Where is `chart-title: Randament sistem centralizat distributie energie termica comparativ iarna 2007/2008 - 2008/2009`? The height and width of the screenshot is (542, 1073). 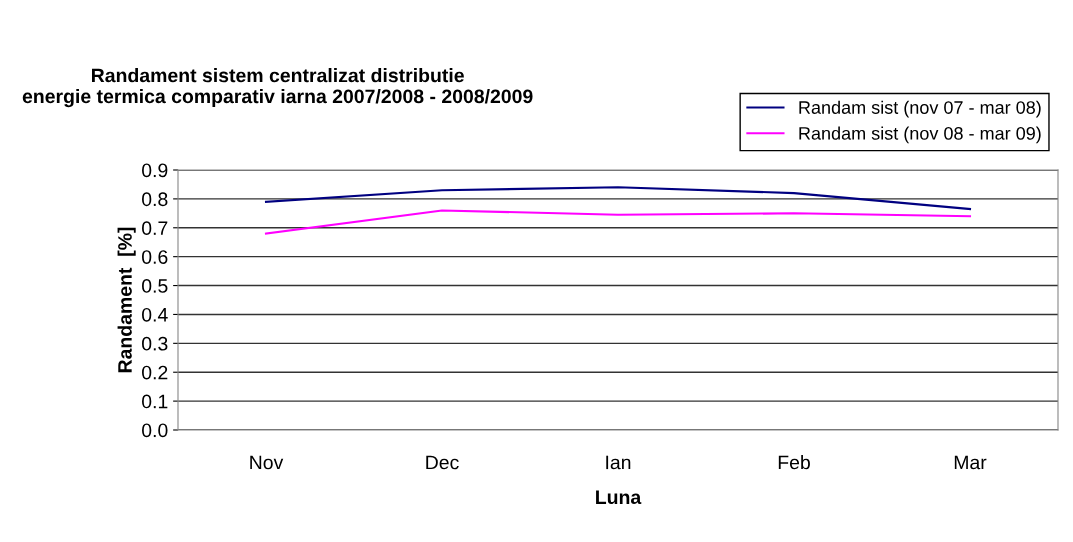
chart-title: Randament sistem centralizat distributie energie termica comparativ iarna 2007/2008 - 2008/2009 is located at coordinates (277, 88).